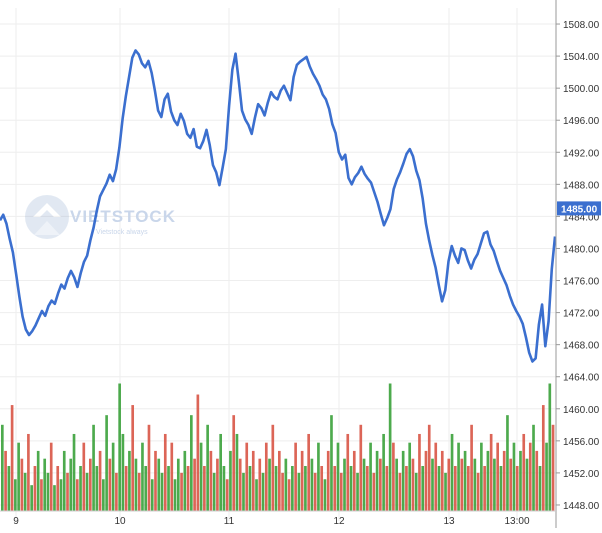 The width and height of the screenshot is (602, 533). Describe the element at coordinates (581, 185) in the screenshot. I see `y-tick-label: 1488.00` at that location.